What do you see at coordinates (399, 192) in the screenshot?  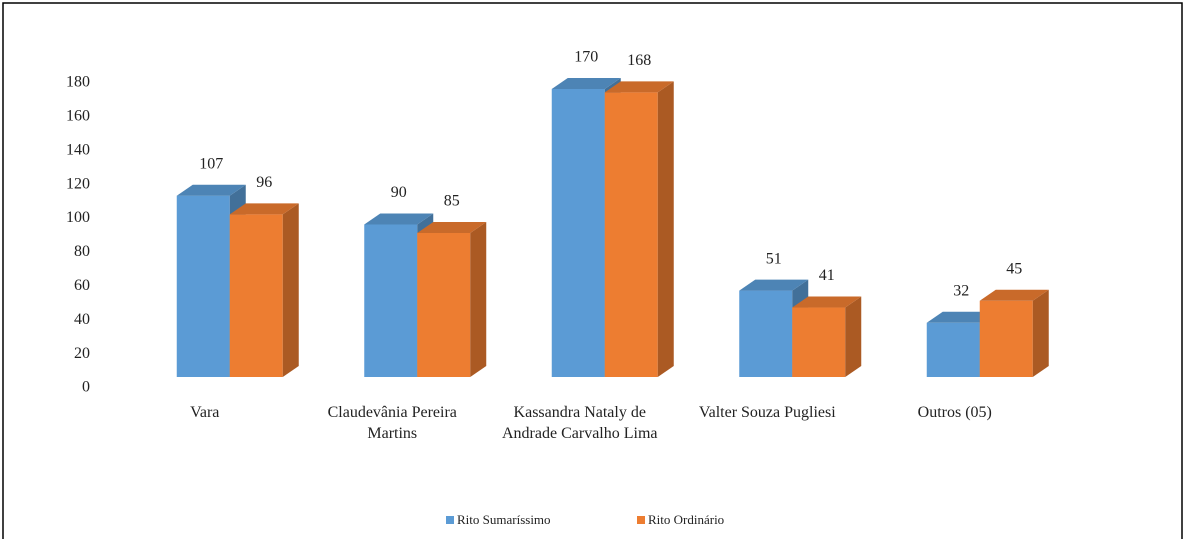 I see `value-label: 90` at bounding box center [399, 192].